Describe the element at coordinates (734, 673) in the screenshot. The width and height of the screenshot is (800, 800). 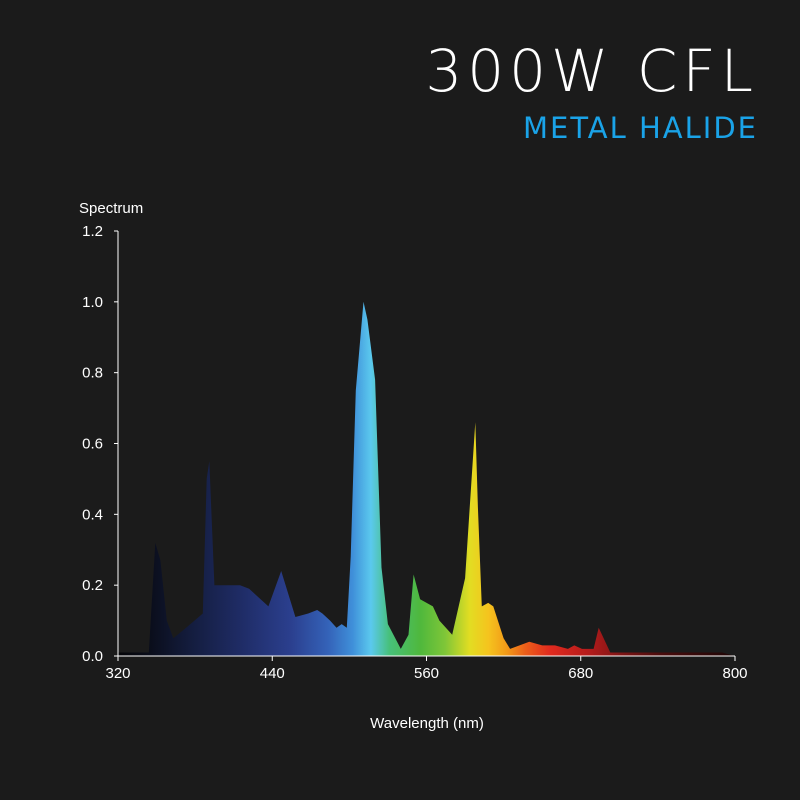
I see `x-tick-label: 800` at that location.